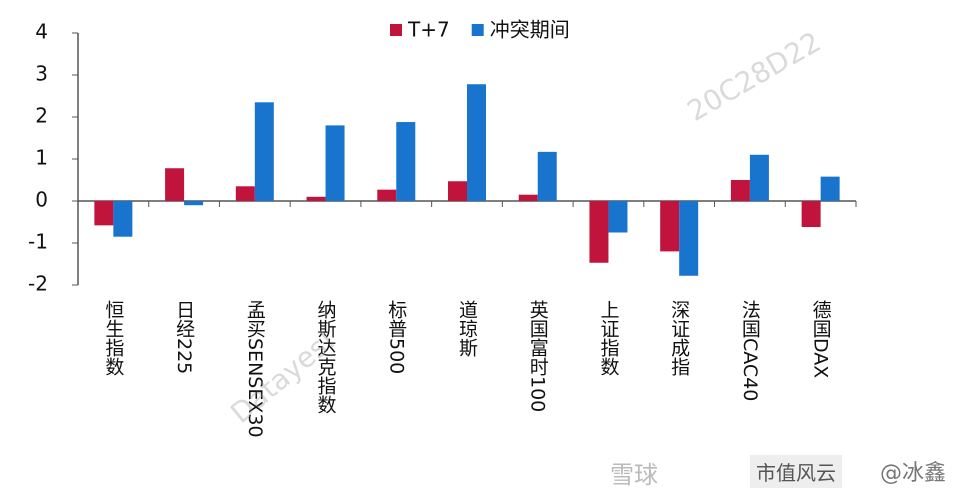 The width and height of the screenshot is (974, 500). I want to click on watermark: 市值风云, so click(796, 471).